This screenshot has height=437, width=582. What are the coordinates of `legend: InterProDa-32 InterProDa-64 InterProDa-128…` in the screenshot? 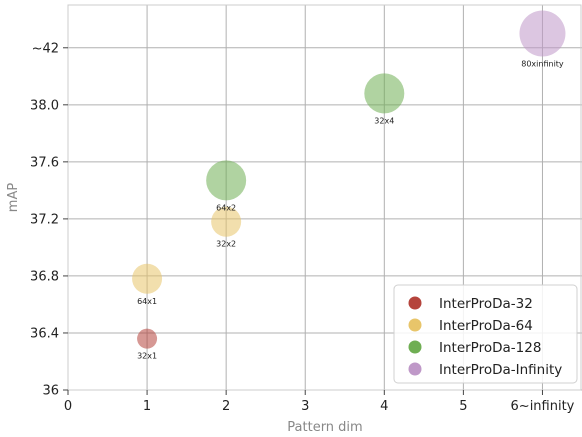 It's located at (485, 334).